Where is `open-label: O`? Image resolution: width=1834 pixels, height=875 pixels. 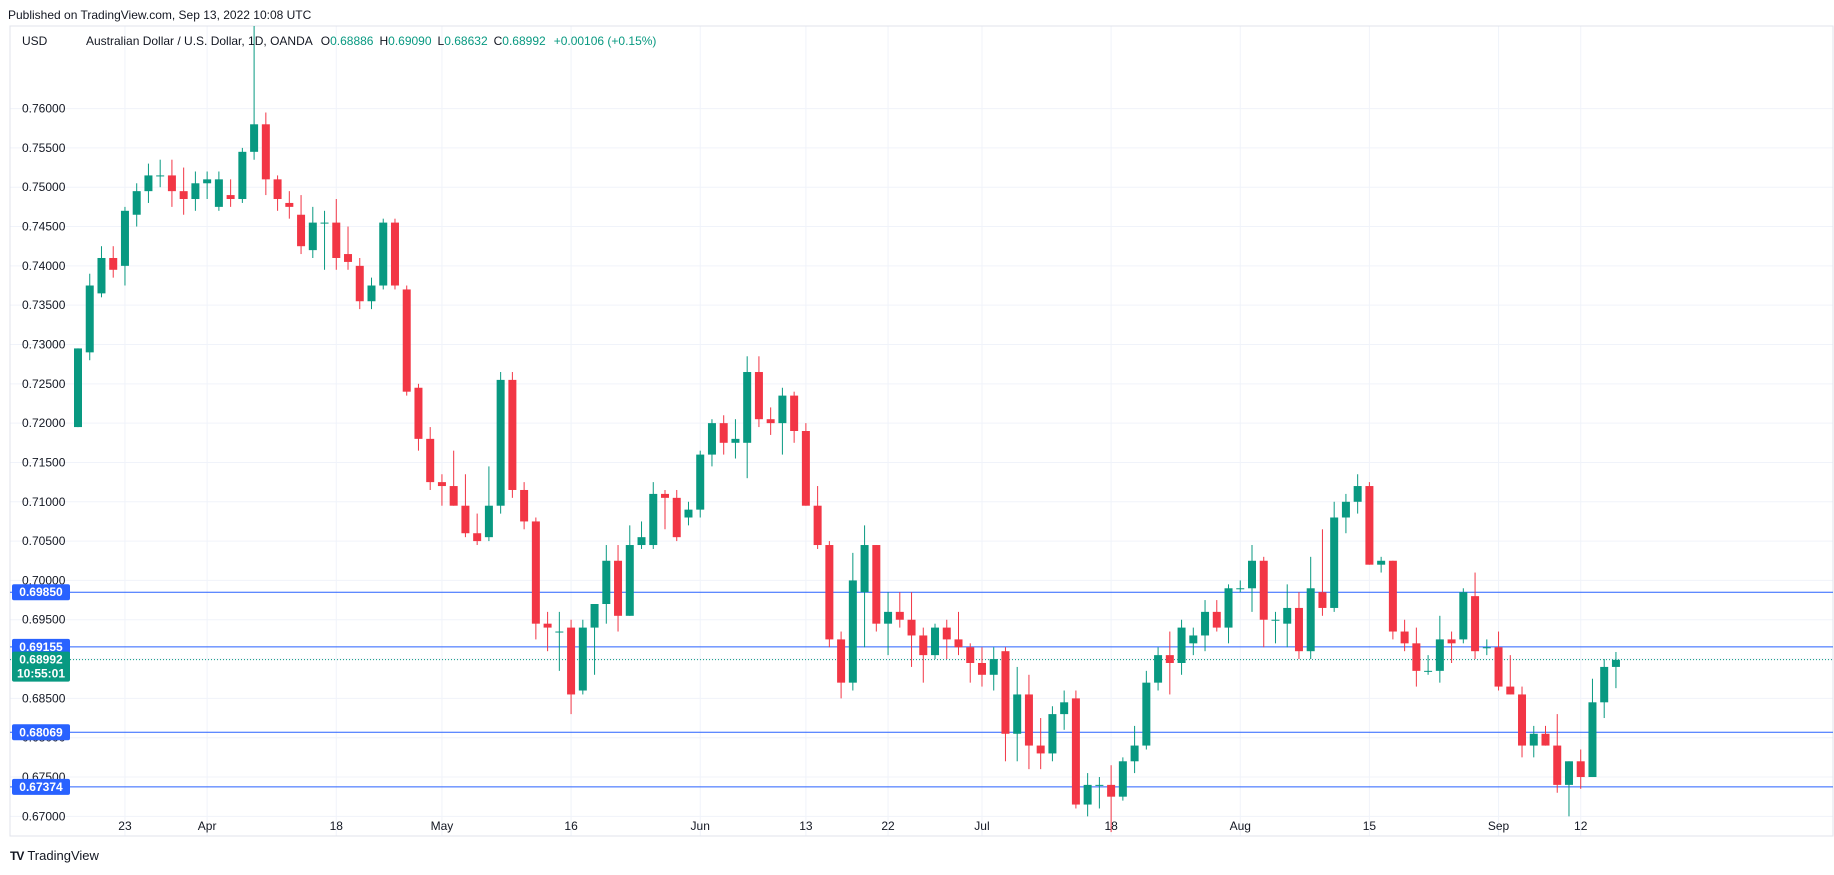
open-label: O is located at coordinates (325, 41).